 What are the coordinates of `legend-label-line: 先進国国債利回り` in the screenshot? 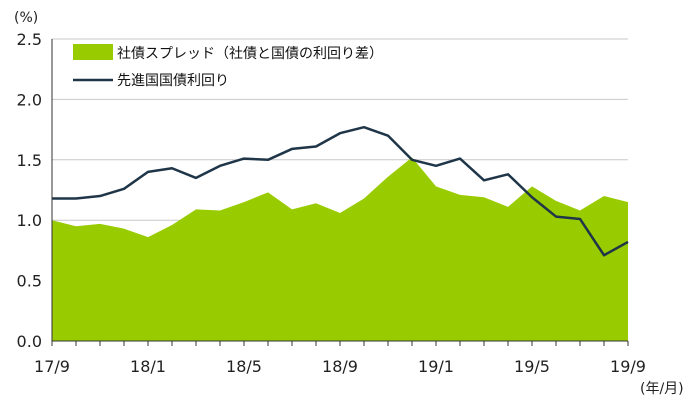 It's located at (173, 81).